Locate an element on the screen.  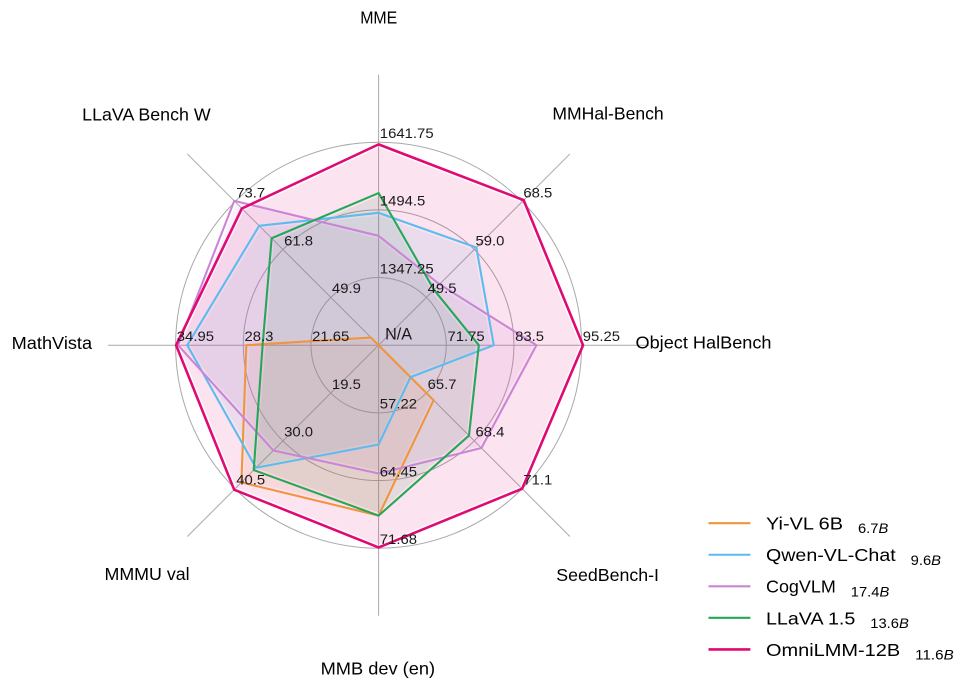
svg-text: 1494.5 is located at coordinates (403, 201).